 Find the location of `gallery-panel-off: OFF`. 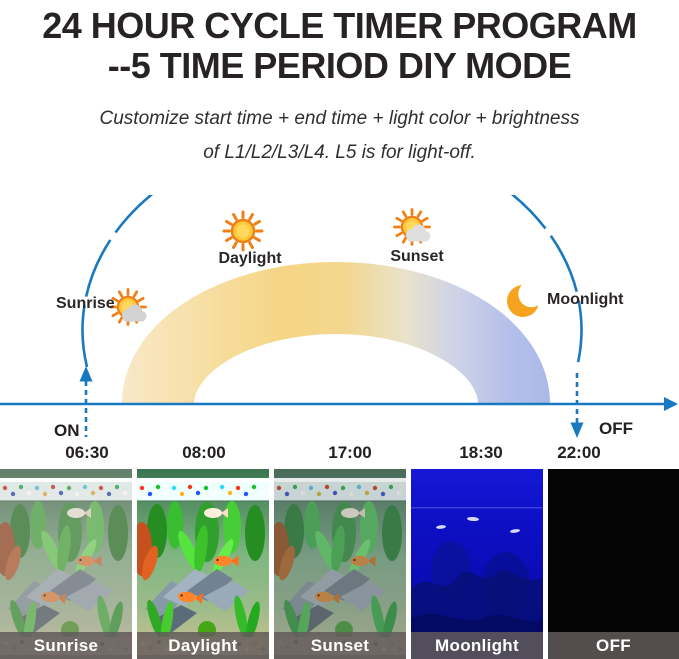

gallery-panel-off: OFF is located at coordinates (613, 564).